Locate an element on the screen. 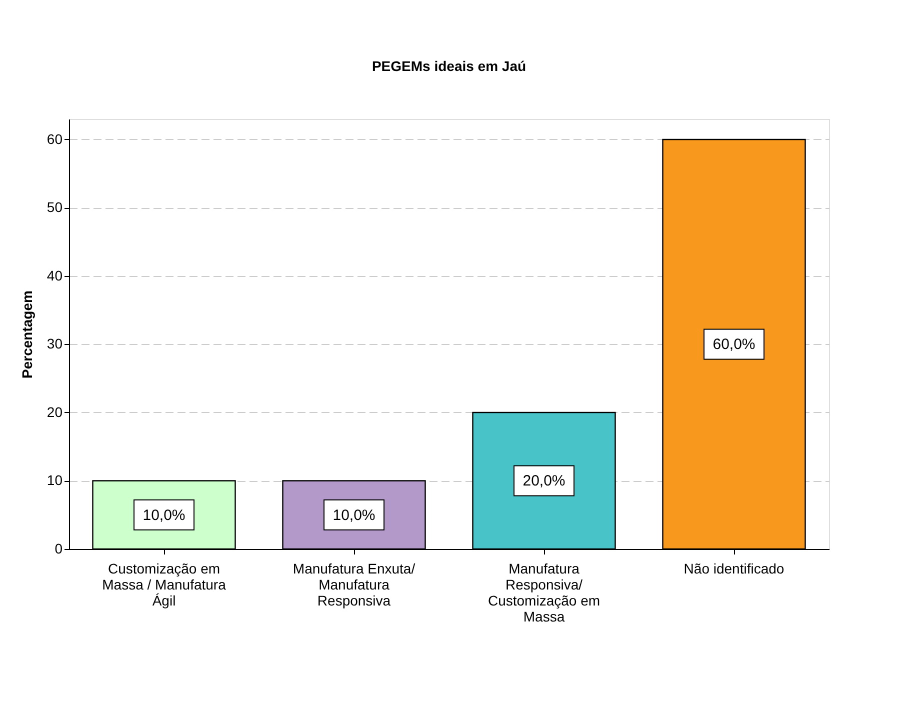  chart-title: PEGEMs ideais em Jaú is located at coordinates (449, 66).